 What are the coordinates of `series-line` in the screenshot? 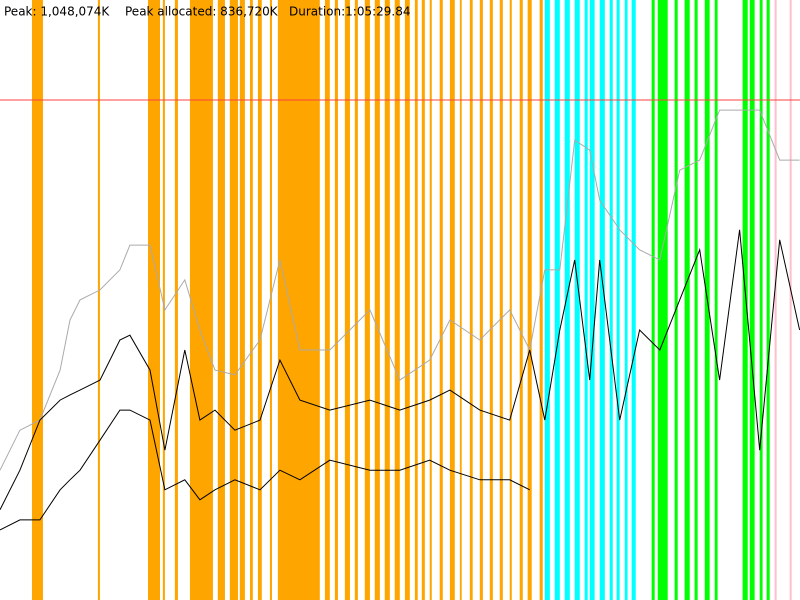 It's located at (265, 470).